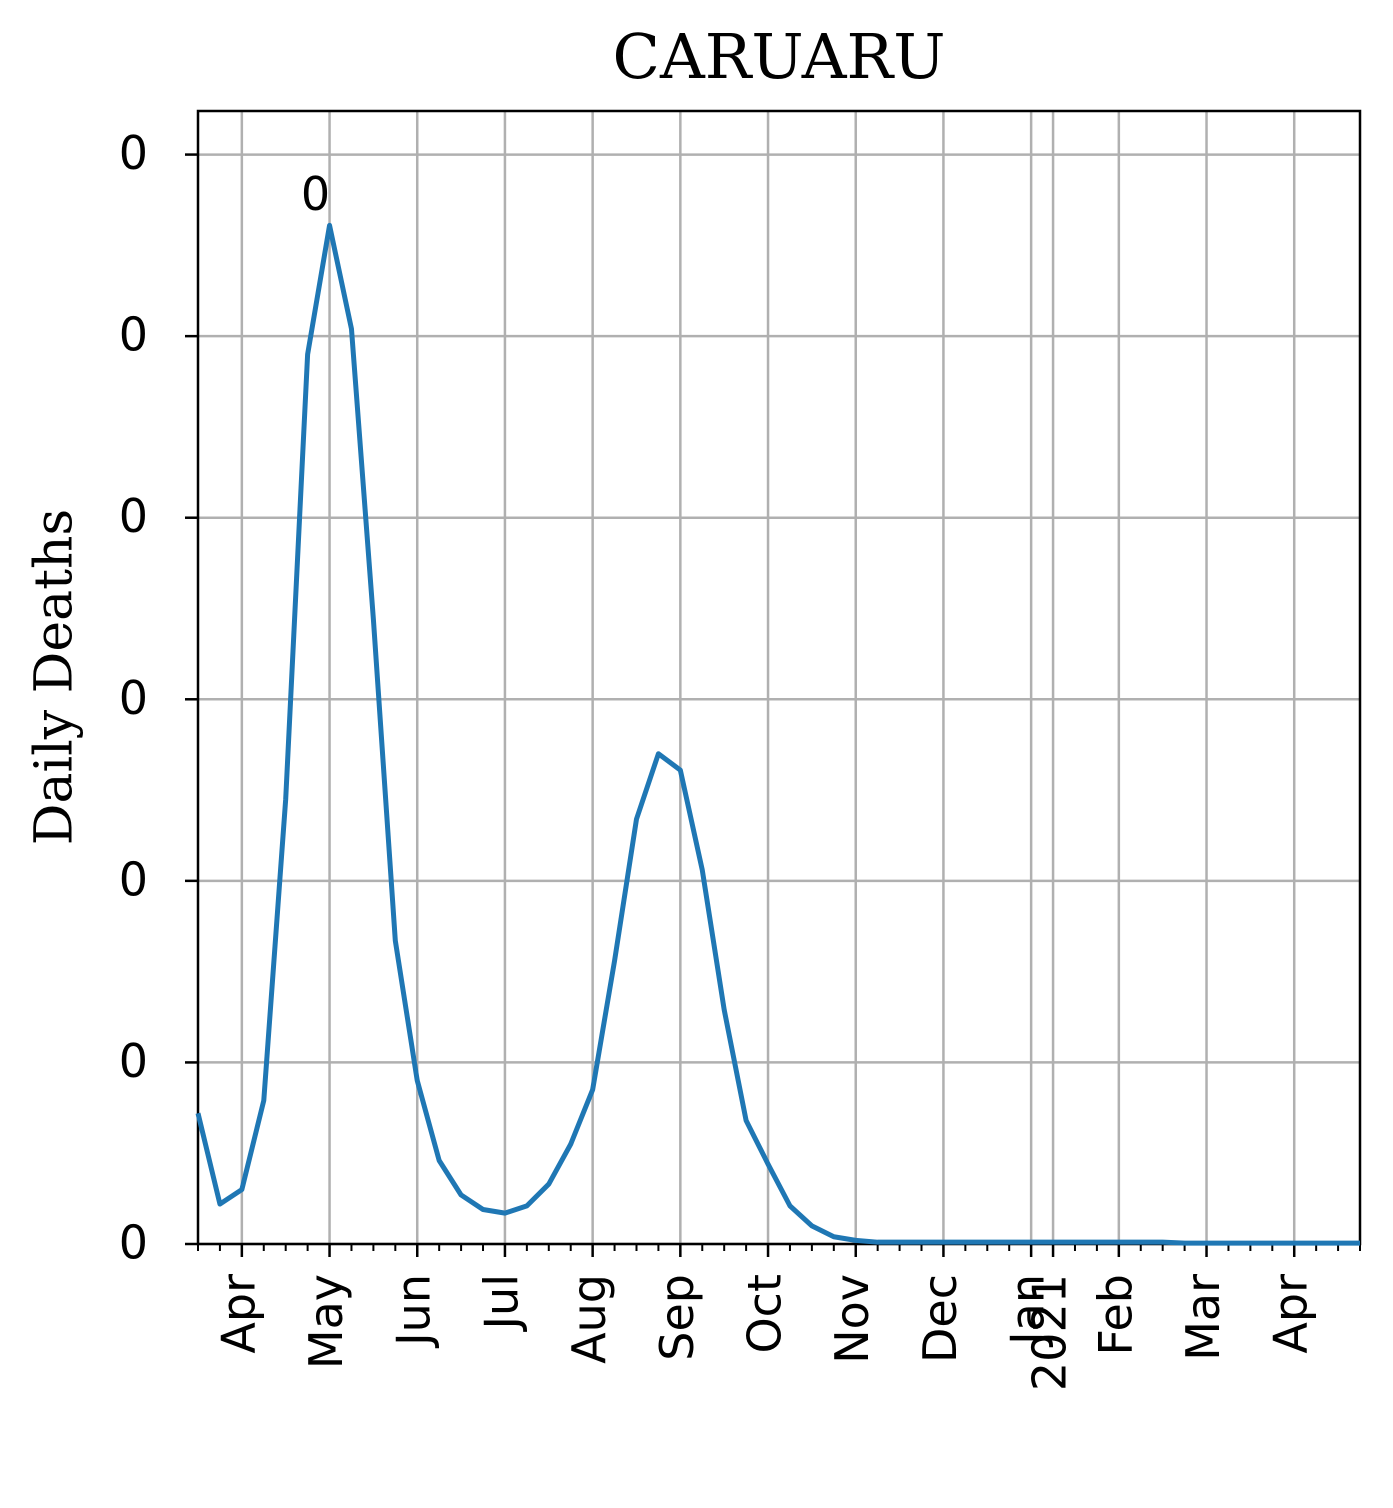 This screenshot has height=1508, width=1393. What do you see at coordinates (1115, 1314) in the screenshot?
I see `x-tick-label: Feb` at bounding box center [1115, 1314].